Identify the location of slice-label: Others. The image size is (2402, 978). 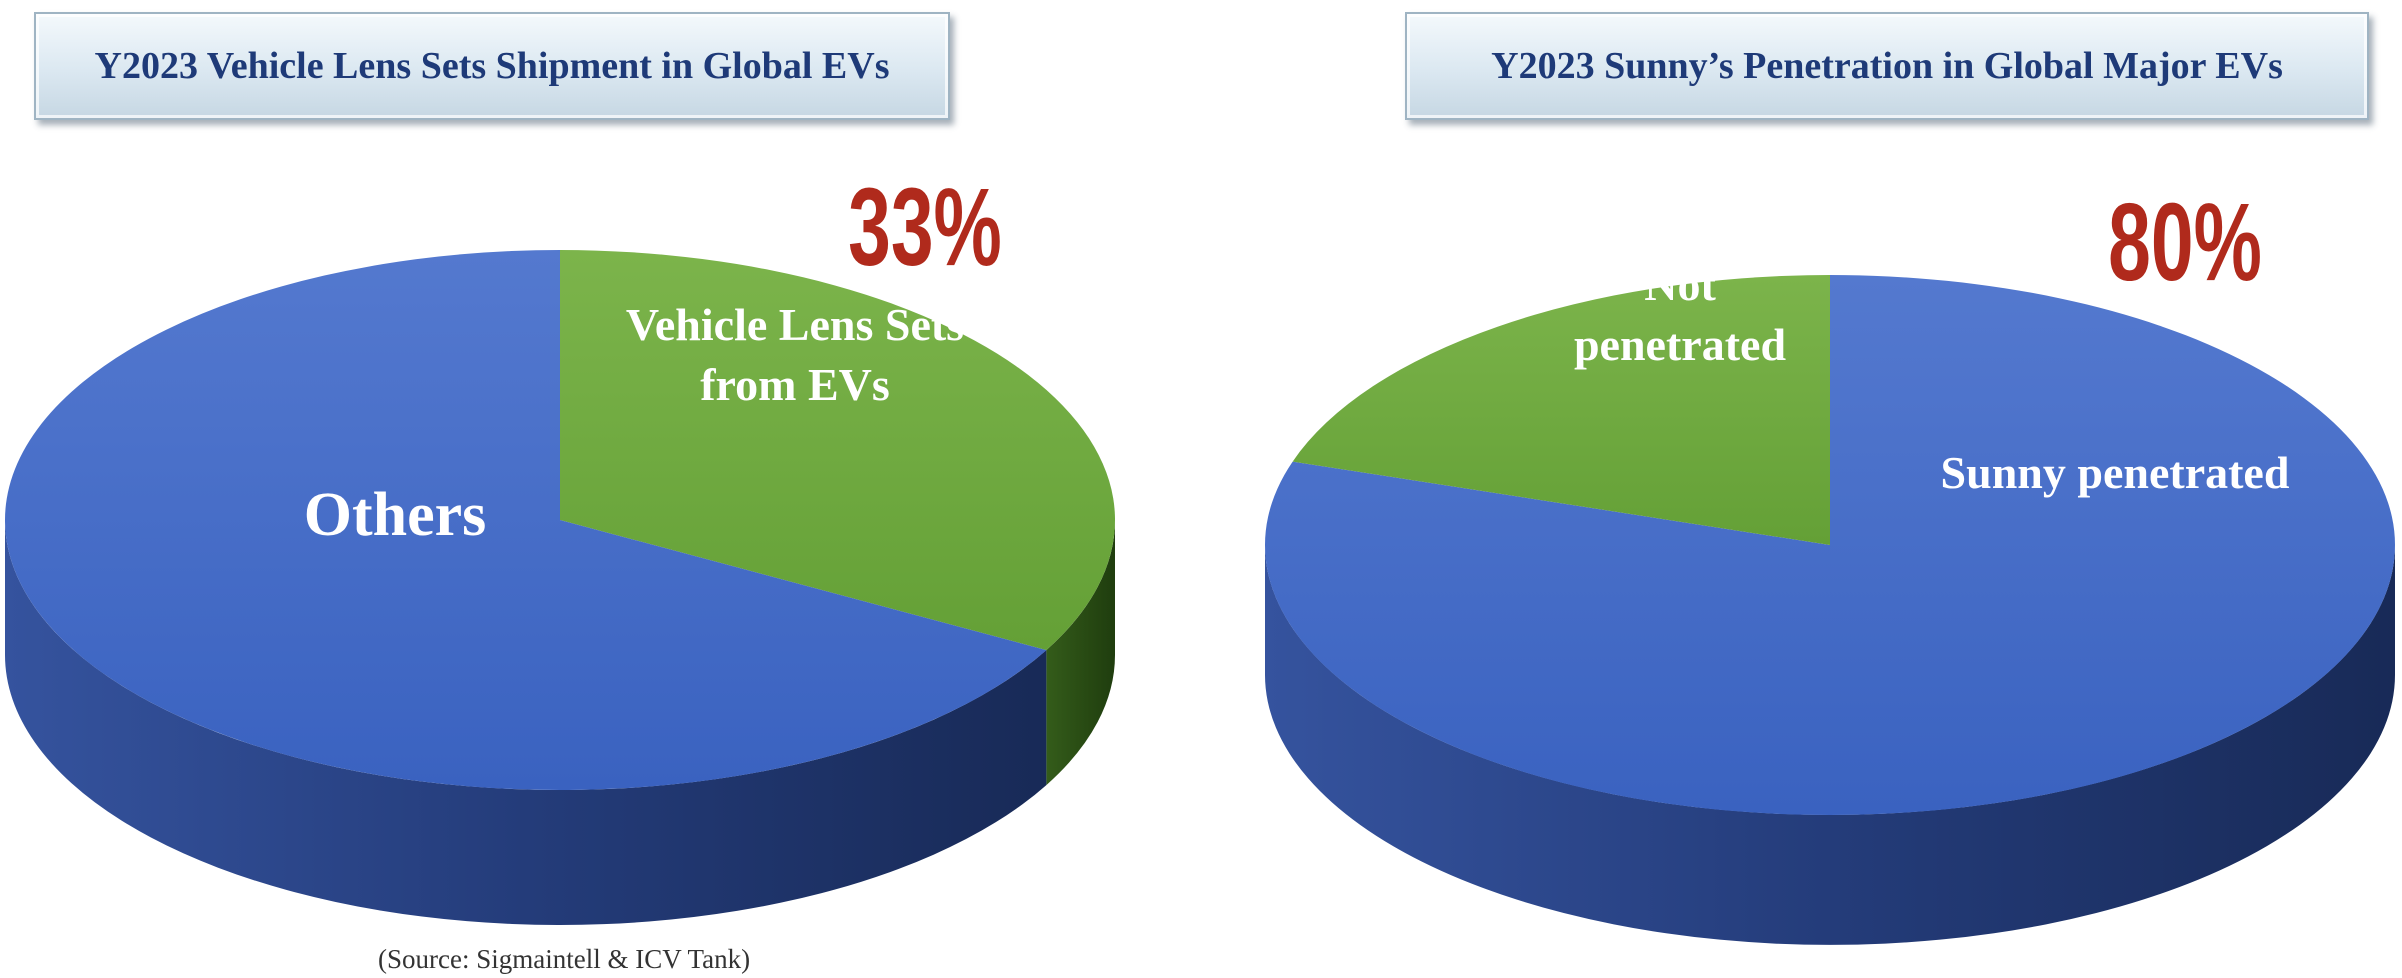
(395, 515).